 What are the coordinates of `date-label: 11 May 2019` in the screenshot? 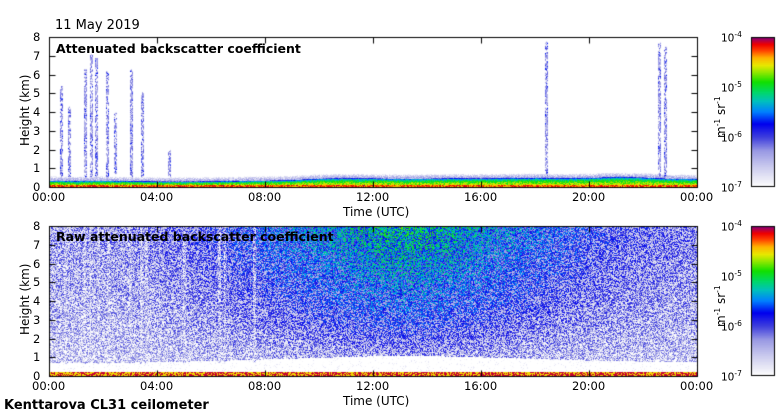 It's located at (97, 25).